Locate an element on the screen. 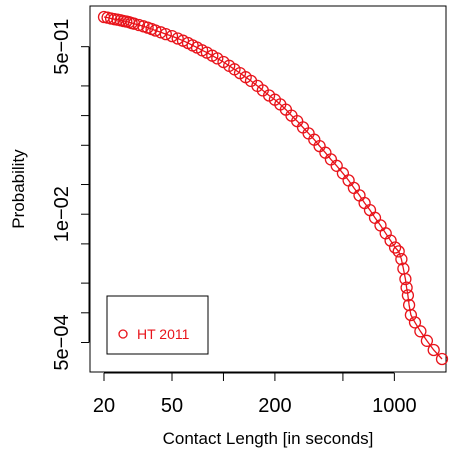 The image size is (458, 455). legend-label: HT 2011 is located at coordinates (163, 334).